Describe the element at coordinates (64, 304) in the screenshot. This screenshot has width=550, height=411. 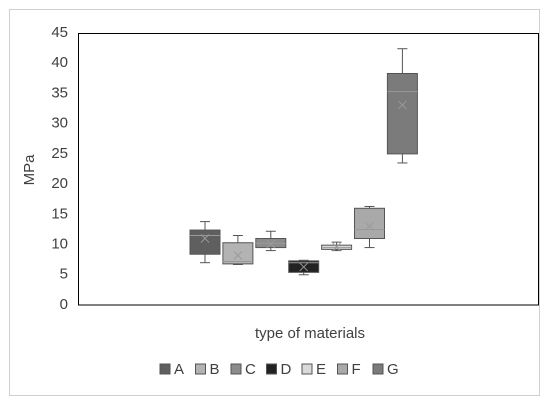
I see `y-tick-label: 0` at that location.